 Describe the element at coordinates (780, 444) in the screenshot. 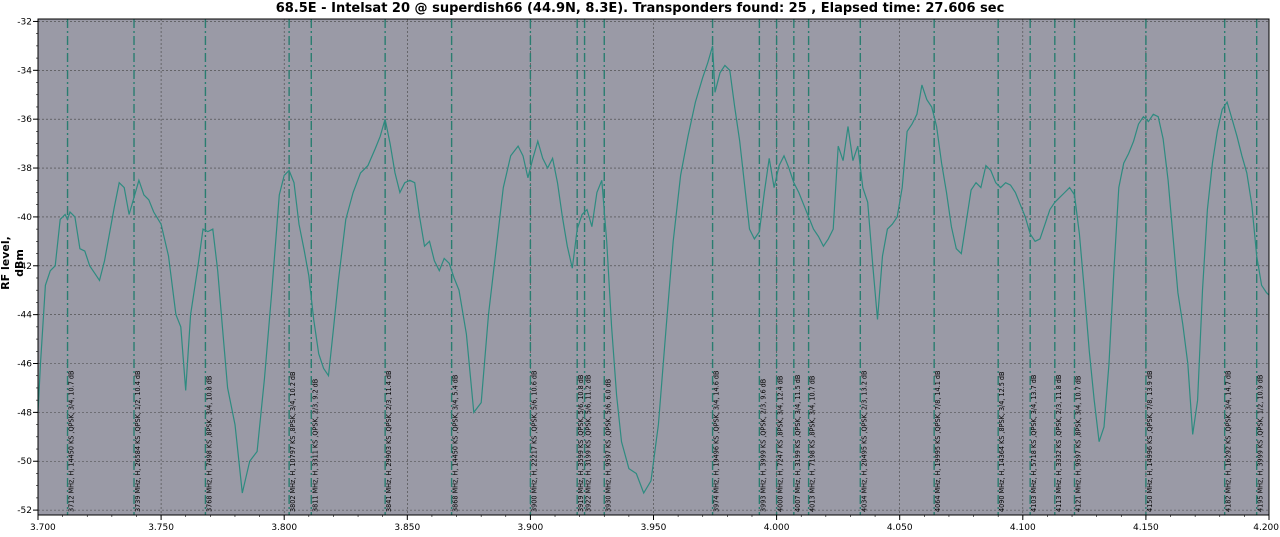

I see `transponder-label: 4000 MHz, H, 7247 KS ,8PSK, 3/4, 12.4 dB` at that location.